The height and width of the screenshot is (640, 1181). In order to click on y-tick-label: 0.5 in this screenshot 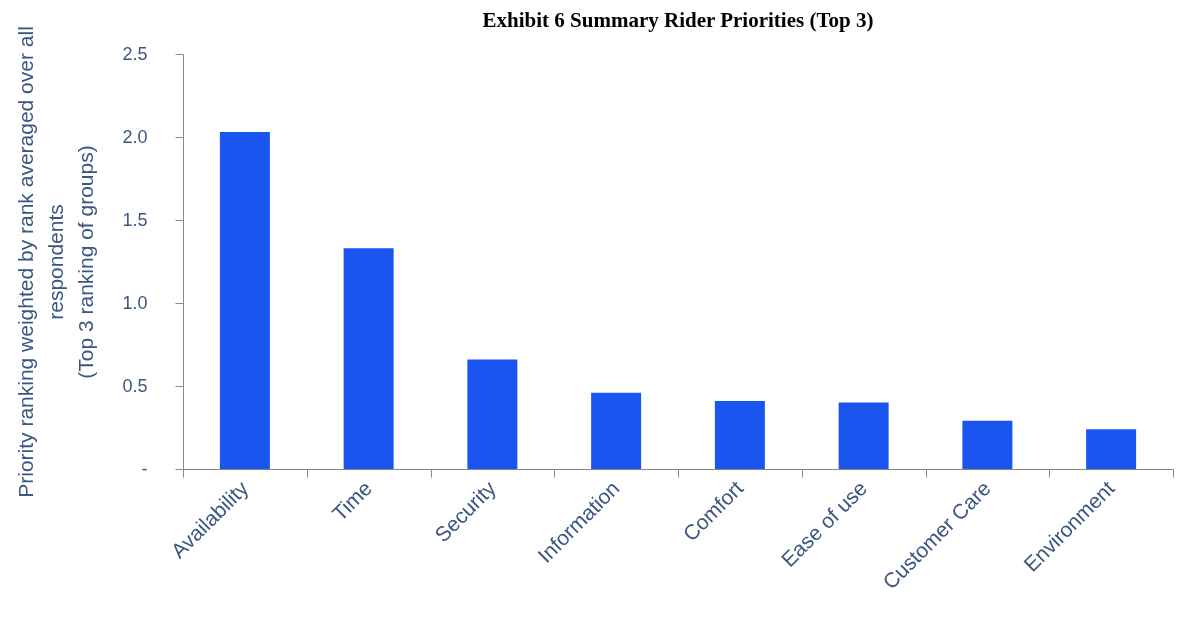, I will do `click(135, 385)`.